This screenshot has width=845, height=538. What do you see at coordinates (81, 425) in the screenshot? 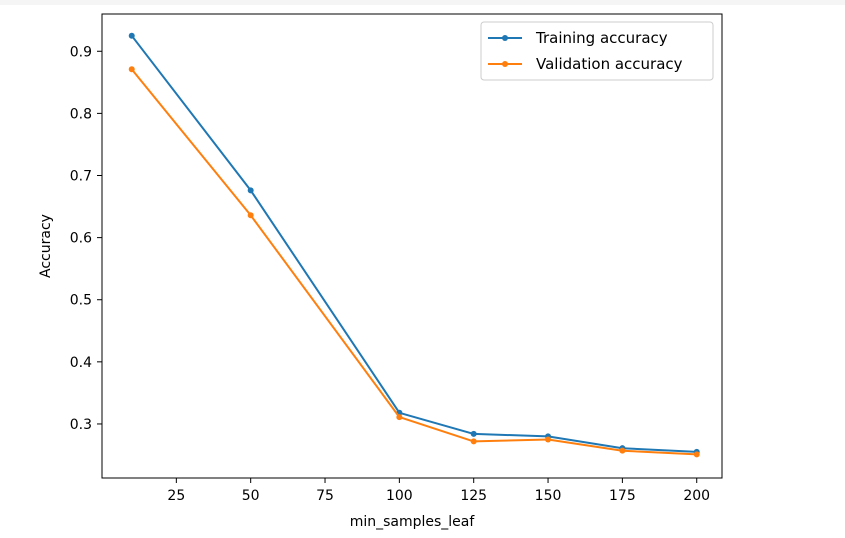
I see `y-tick-label: 0.3` at bounding box center [81, 425].